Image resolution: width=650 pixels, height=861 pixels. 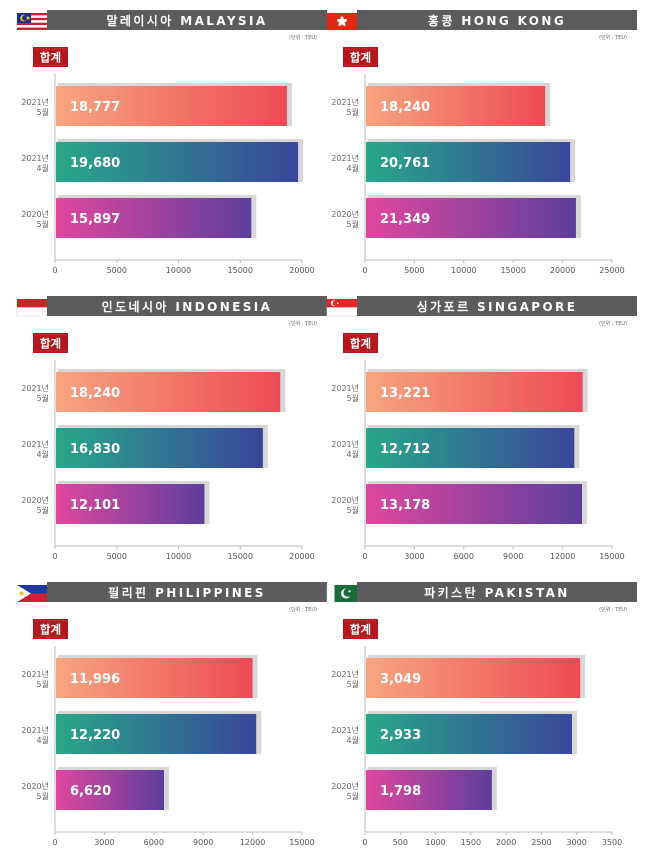 What do you see at coordinates (342, 21) in the screenshot?
I see `hong-kong-flag-icon` at bounding box center [342, 21].